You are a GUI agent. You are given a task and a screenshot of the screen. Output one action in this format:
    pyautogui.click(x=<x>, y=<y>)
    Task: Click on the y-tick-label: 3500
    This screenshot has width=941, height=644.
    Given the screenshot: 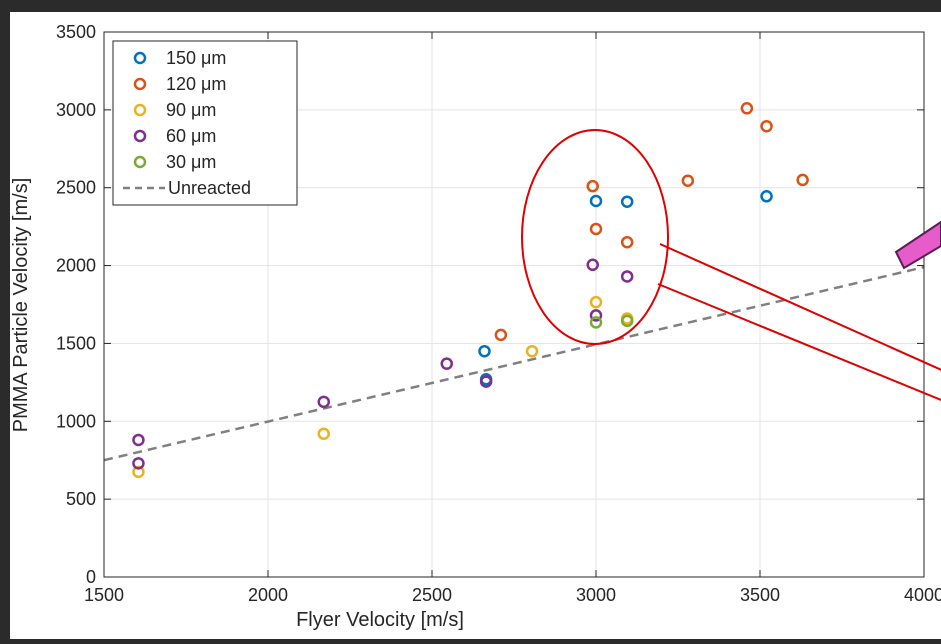 What is the action you would take?
    pyautogui.click(x=76, y=32)
    